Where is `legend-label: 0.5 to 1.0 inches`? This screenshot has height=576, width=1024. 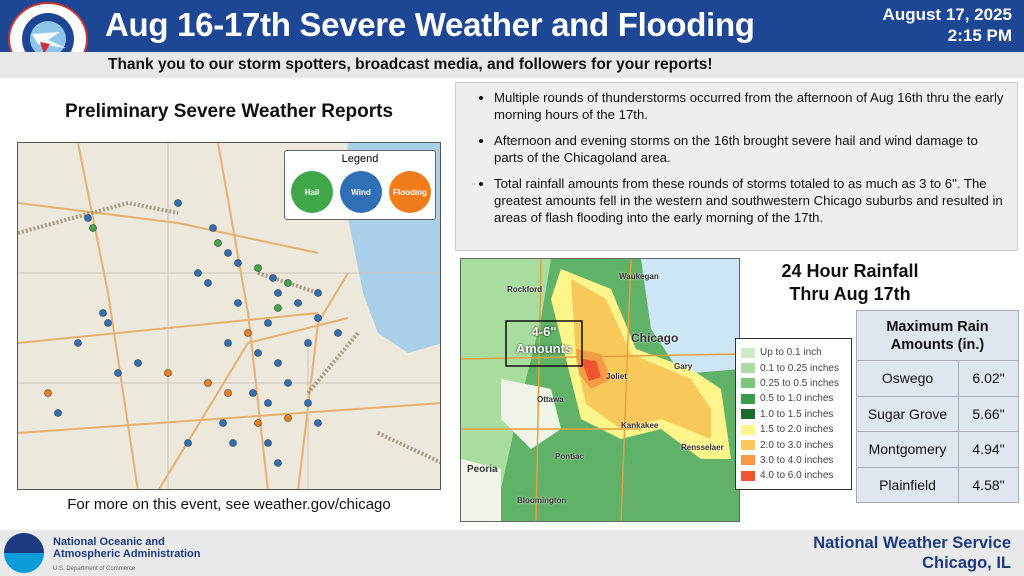
legend-label: 0.5 to 1.0 inches is located at coordinates (797, 399).